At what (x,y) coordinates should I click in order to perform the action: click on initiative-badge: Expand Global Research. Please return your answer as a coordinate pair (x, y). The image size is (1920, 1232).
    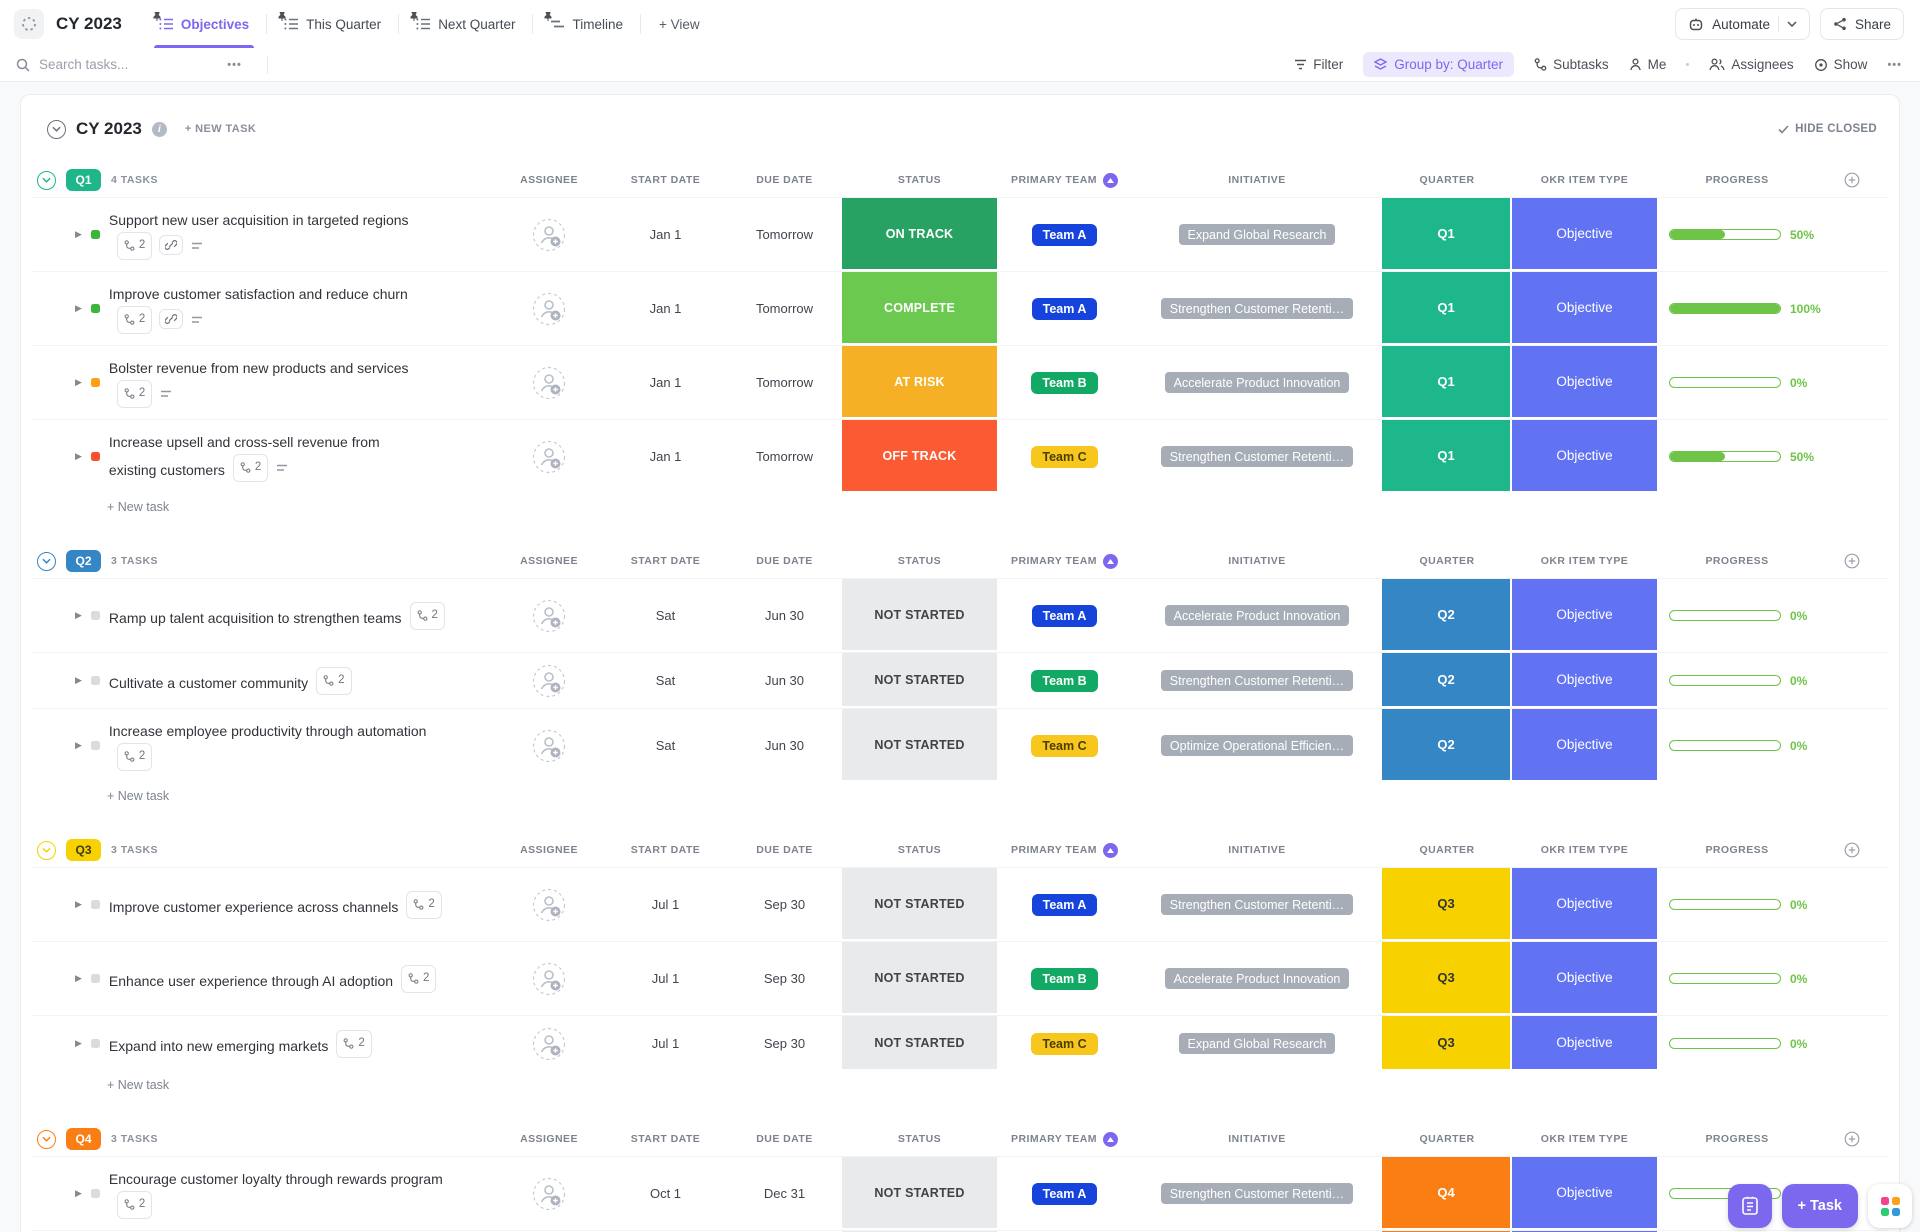
    Looking at the image, I should click on (1257, 1043).